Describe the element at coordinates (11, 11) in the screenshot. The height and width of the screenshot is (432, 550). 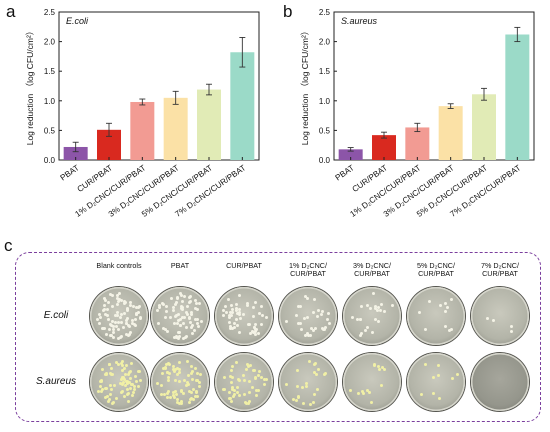
I see `panel-label-a: a` at that location.